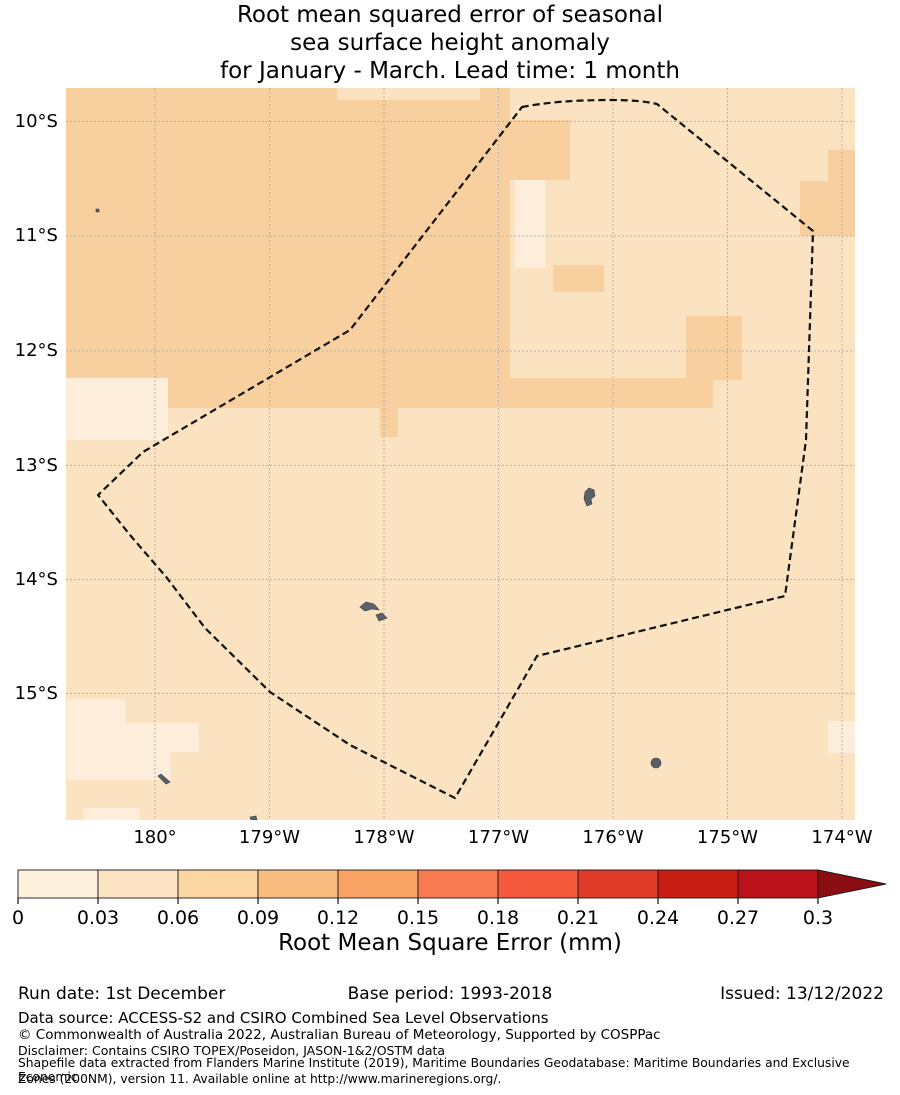 This screenshot has width=900, height=1095. What do you see at coordinates (498, 918) in the screenshot?
I see `colorbar-tick-label: 0.18` at bounding box center [498, 918].